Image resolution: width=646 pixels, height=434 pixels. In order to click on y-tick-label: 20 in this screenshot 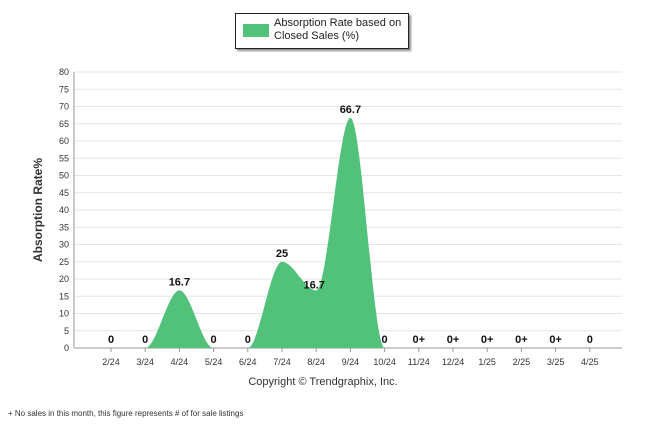, I will do `click(64, 279)`.